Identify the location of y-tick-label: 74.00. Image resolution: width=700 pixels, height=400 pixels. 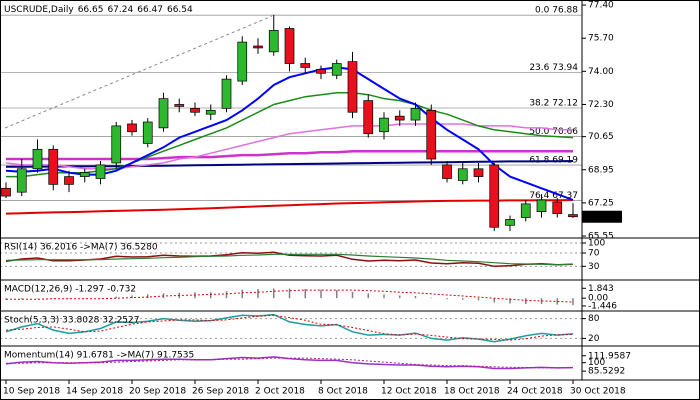
(601, 72).